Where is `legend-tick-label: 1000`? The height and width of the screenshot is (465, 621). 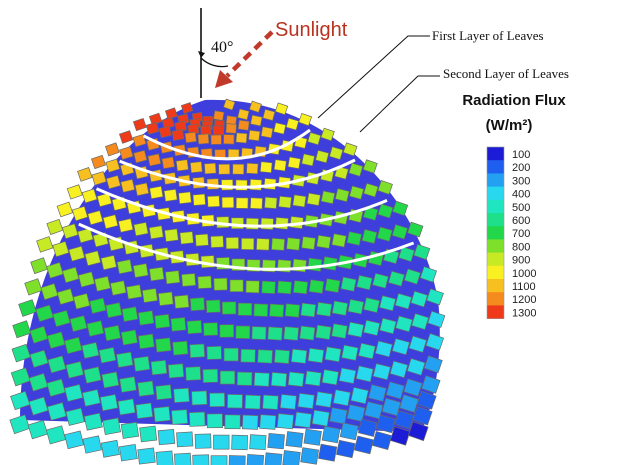
legend-tick-label: 1000 is located at coordinates (524, 274).